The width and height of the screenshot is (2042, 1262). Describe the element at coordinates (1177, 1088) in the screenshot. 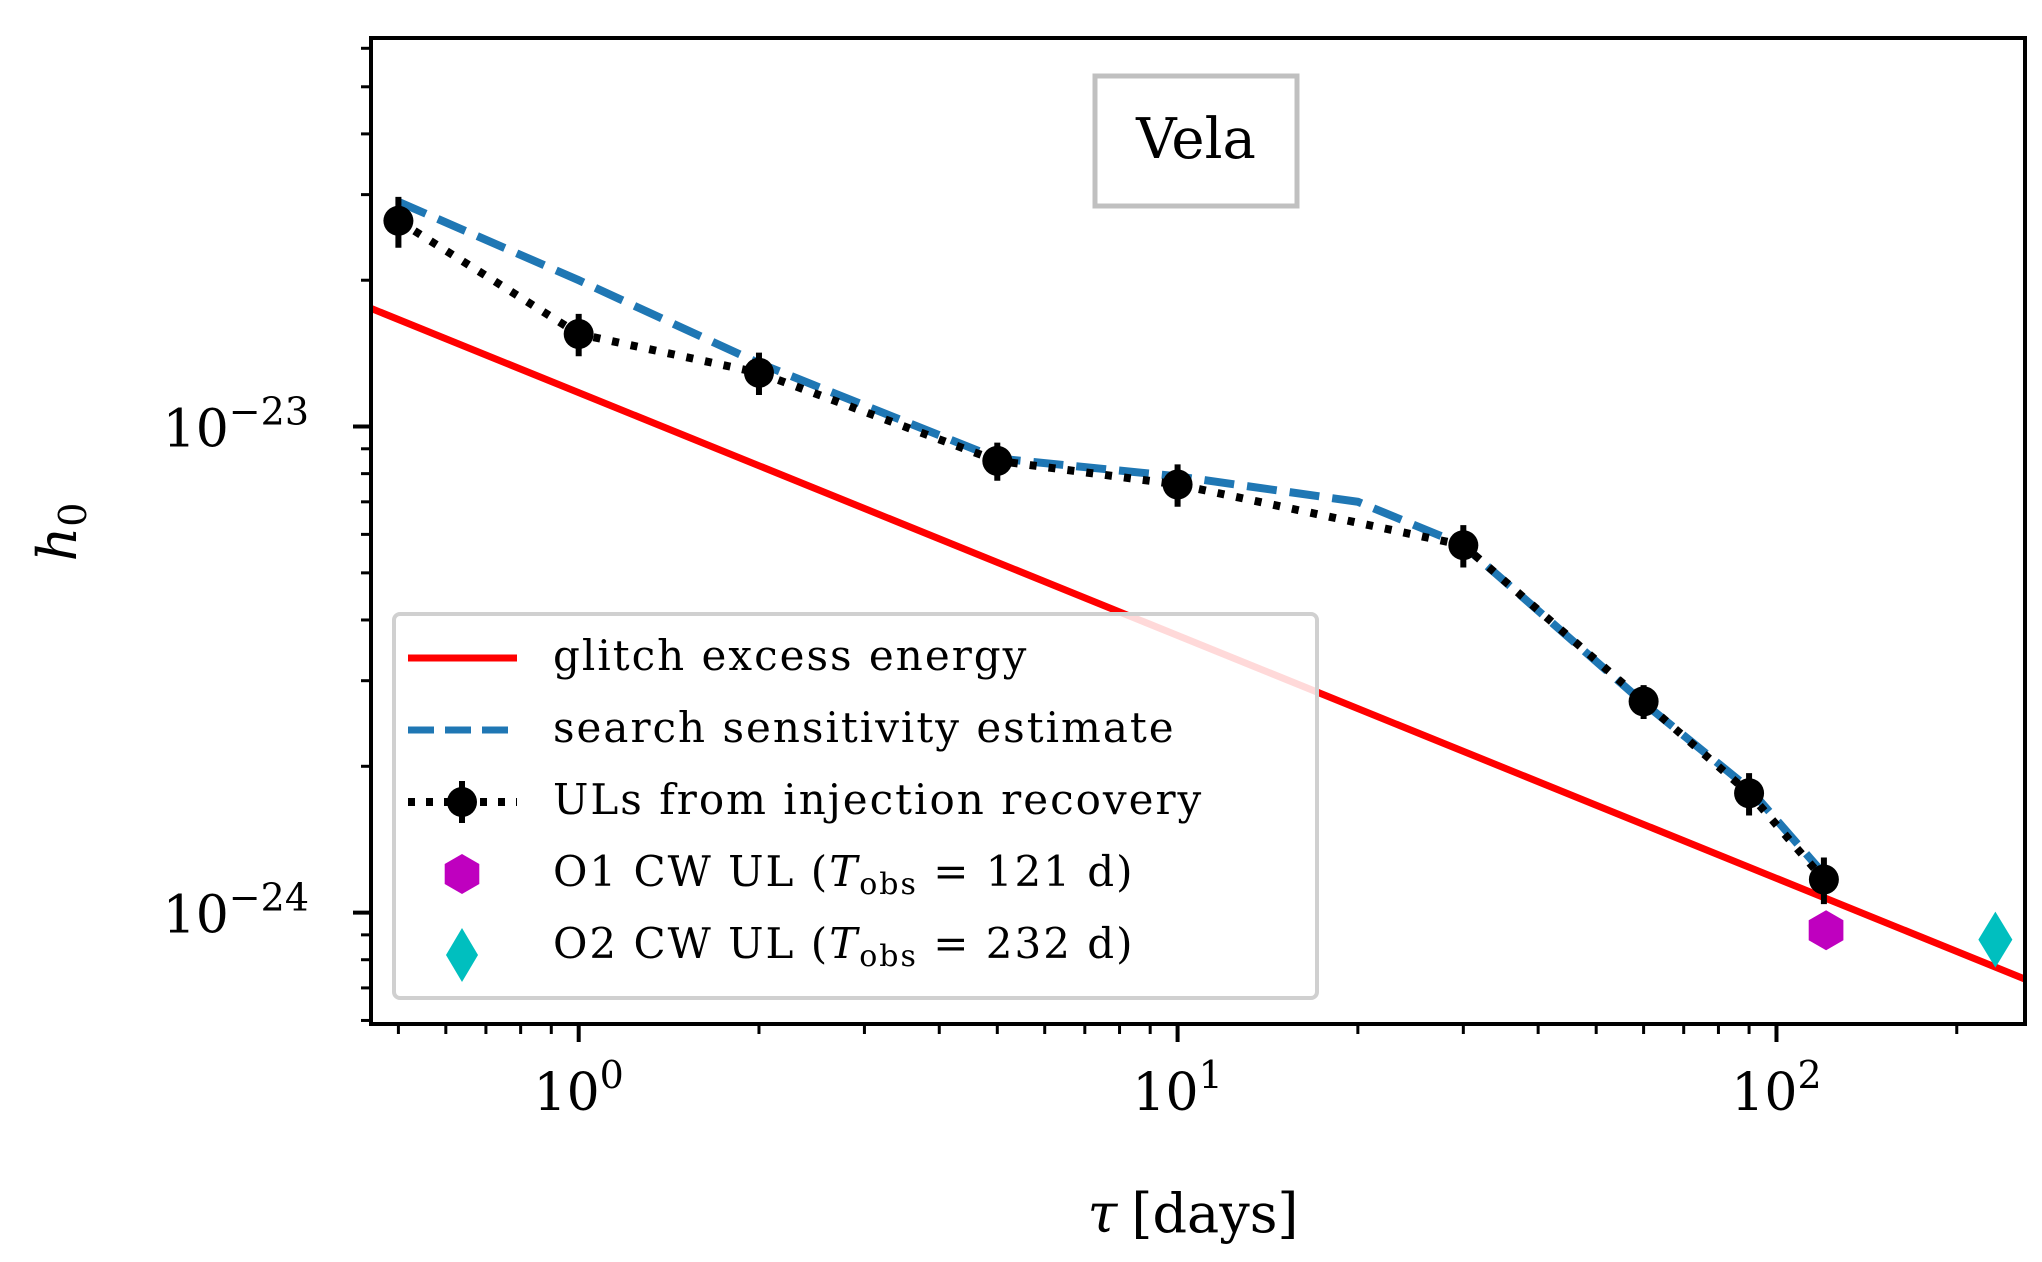

I see `x-tick-label: 10¹` at that location.